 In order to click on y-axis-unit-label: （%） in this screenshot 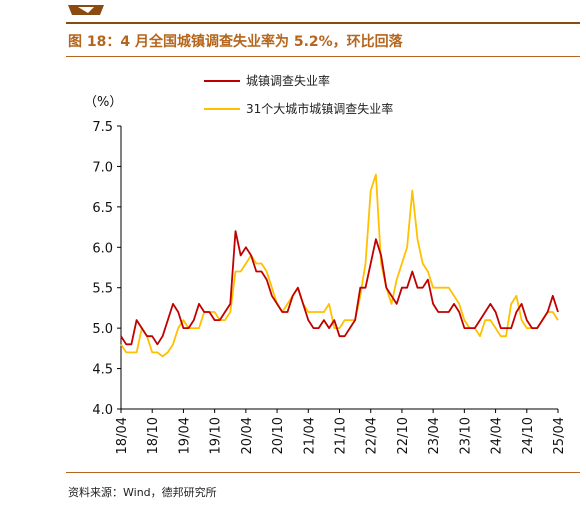, I will do `click(103, 102)`.